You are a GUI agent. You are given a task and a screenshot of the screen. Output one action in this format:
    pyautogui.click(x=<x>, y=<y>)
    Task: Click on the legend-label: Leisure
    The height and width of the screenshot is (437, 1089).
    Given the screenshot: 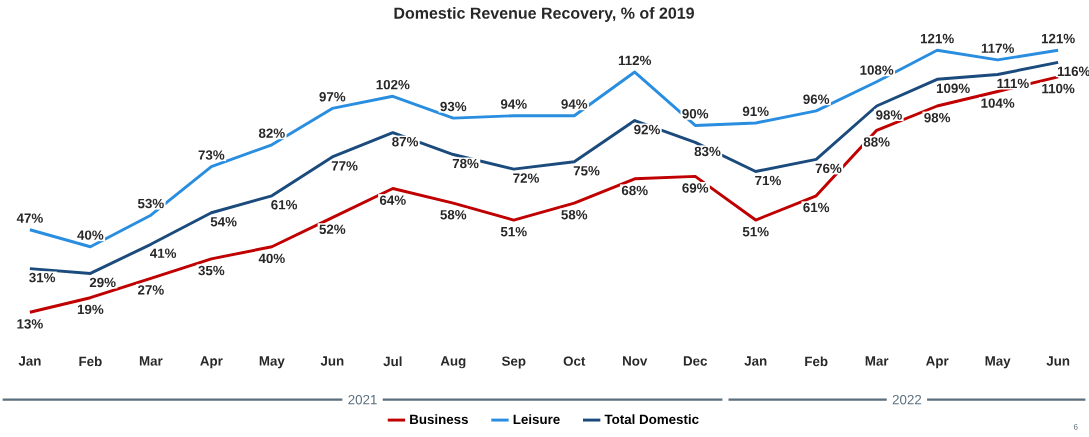 What is the action you would take?
    pyautogui.click(x=536, y=419)
    